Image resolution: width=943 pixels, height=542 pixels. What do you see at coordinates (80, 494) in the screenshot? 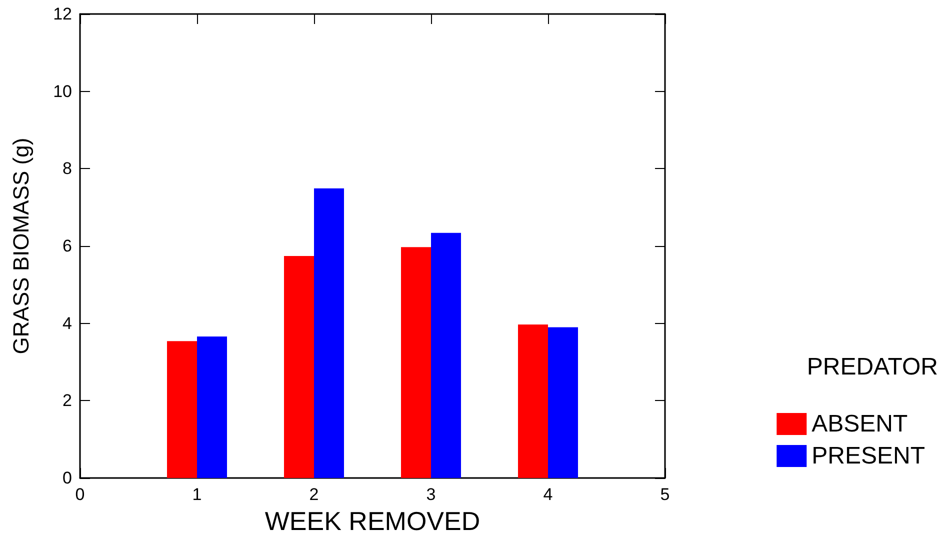
I see `x-tick-label: 0` at bounding box center [80, 494].